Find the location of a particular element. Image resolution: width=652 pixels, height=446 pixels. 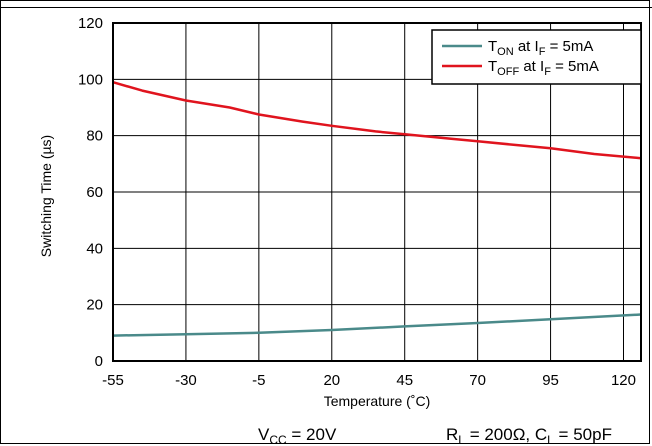

condition-load: RL = 200Ω, CL = 50pF is located at coordinates (529, 435).